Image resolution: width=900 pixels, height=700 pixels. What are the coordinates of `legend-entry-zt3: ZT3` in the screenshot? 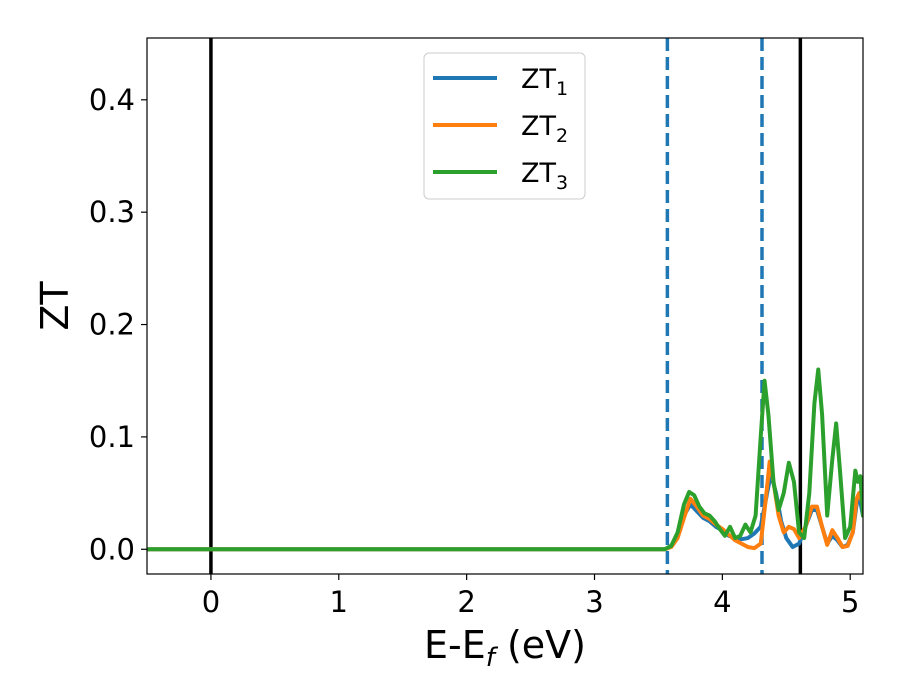 It's located at (500, 176).